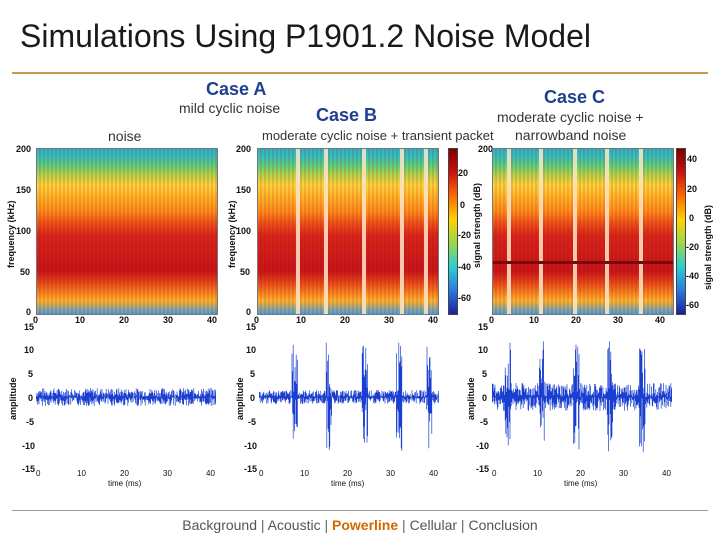 The height and width of the screenshot is (540, 720). What do you see at coordinates (245, 272) in the screenshot?
I see `spec-b-y-tick: 50` at bounding box center [245, 272].